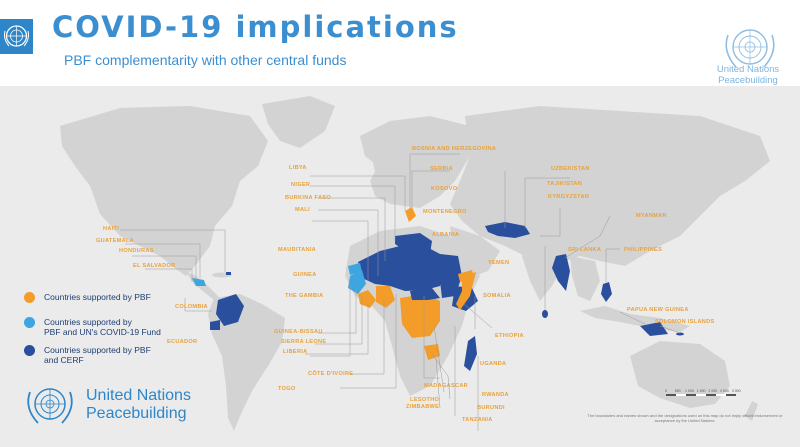 Image resolution: width=800 pixels, height=447 pixels. What do you see at coordinates (643, 250) in the screenshot?
I see `label-philippines: PHILIPPINES` at bounding box center [643, 250].